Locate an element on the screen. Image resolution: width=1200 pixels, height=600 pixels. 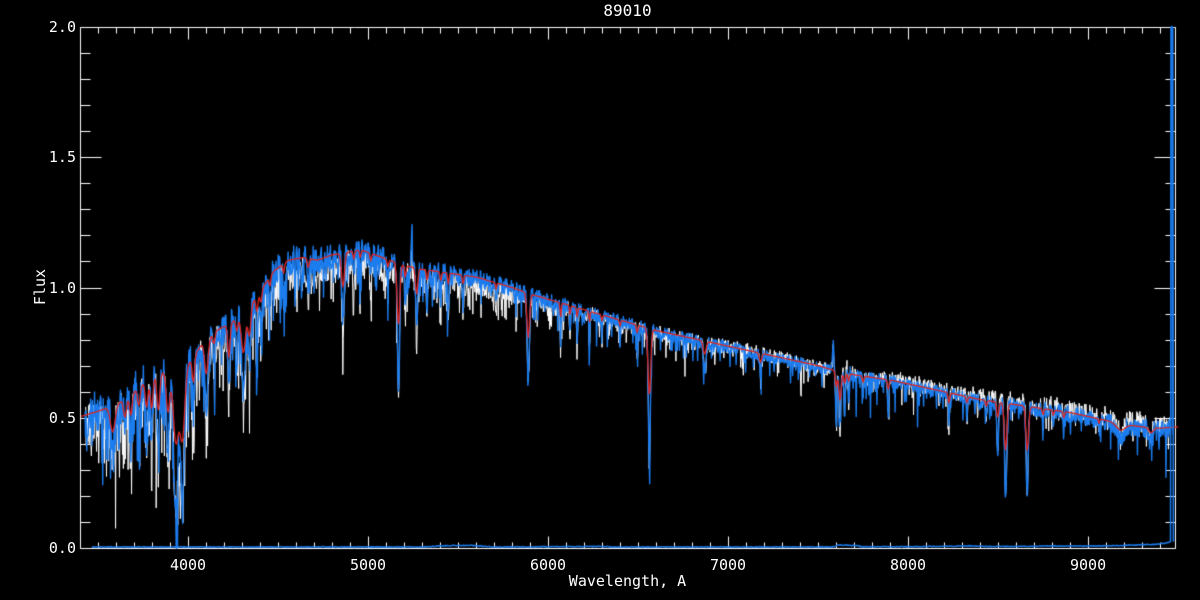
plot-title: 89010 is located at coordinates (627, 10).